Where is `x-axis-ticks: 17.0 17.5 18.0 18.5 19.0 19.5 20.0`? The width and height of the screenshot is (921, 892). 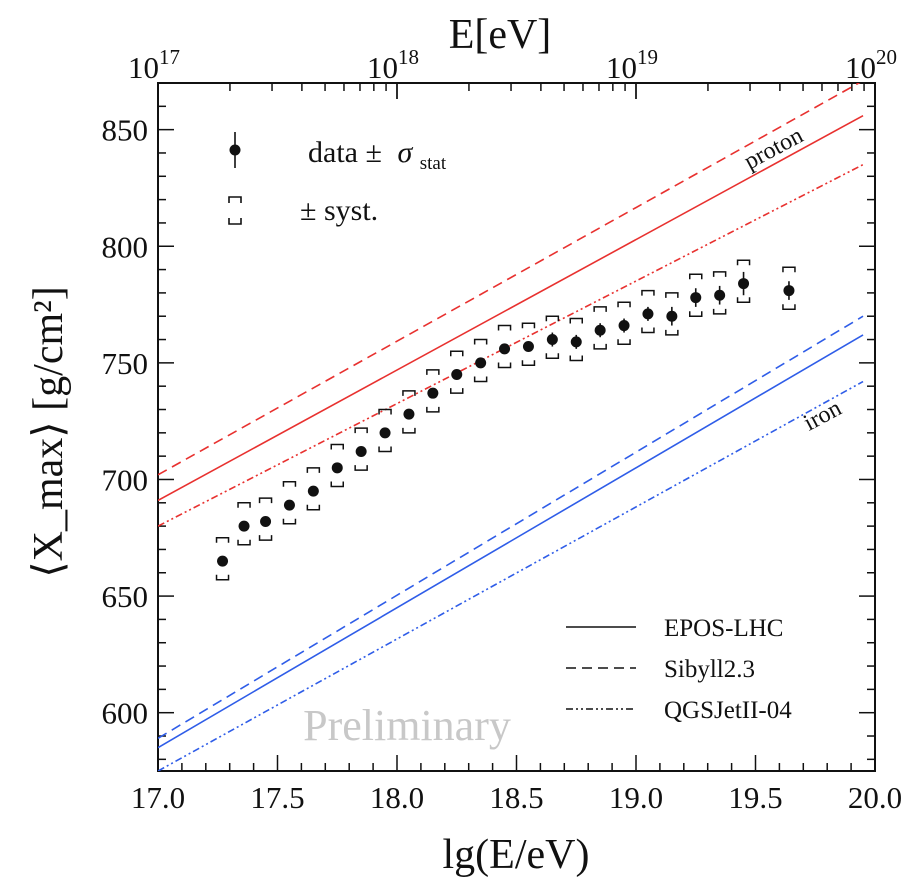 x-axis-ticks: 17.0 17.5 18.0 18.5 19.0 19.5 20.0 is located at coordinates (516, 785).